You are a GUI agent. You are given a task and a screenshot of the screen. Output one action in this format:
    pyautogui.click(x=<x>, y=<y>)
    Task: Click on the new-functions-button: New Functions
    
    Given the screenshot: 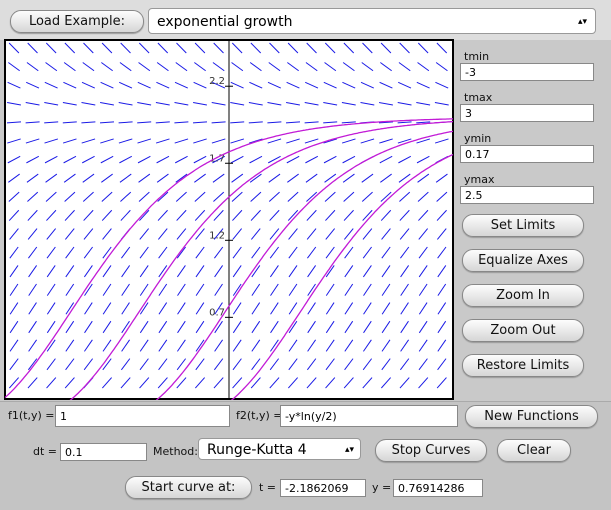 What is the action you would take?
    pyautogui.click(x=531, y=416)
    